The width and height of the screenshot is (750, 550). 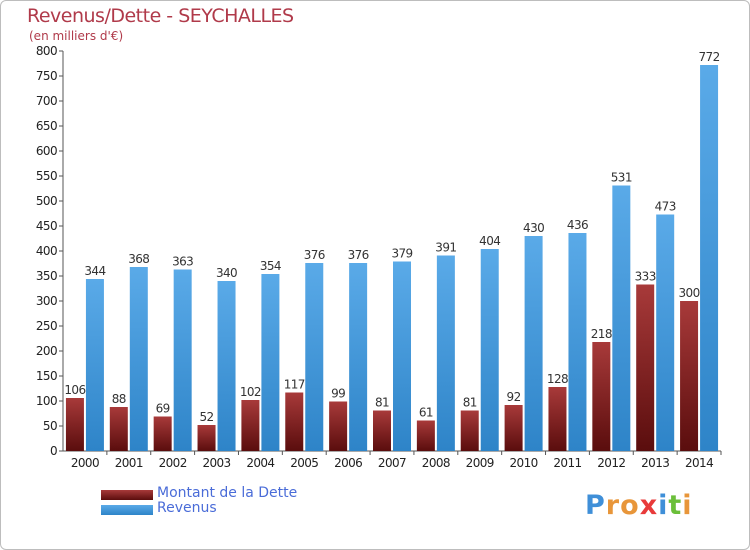 What do you see at coordinates (119, 399) in the screenshot?
I see `data-label-dette: 88` at bounding box center [119, 399].